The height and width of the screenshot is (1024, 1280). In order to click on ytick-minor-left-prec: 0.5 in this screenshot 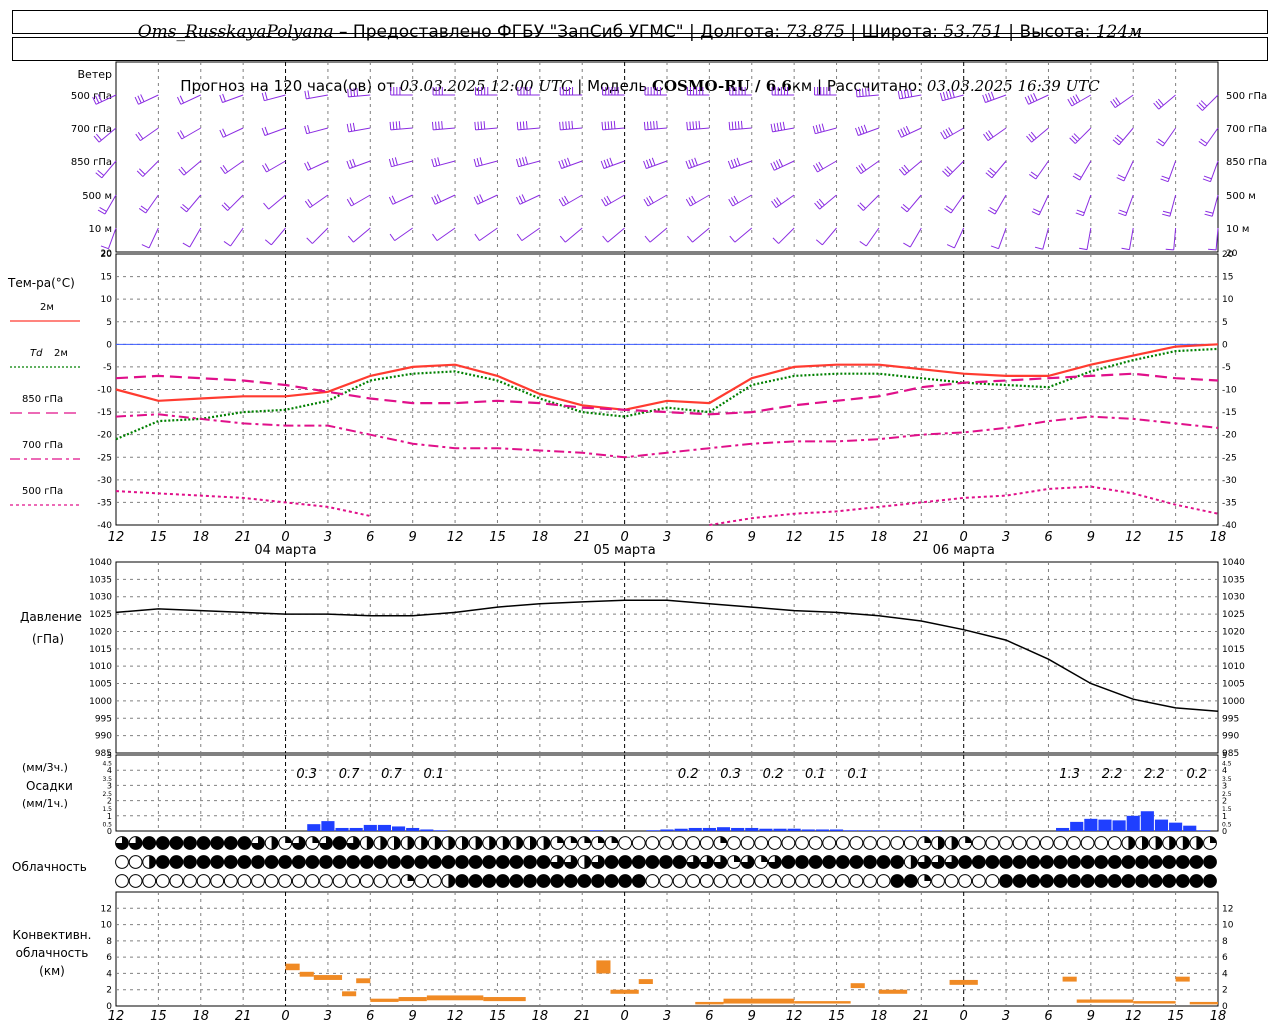, I will do `click(107, 824)`.